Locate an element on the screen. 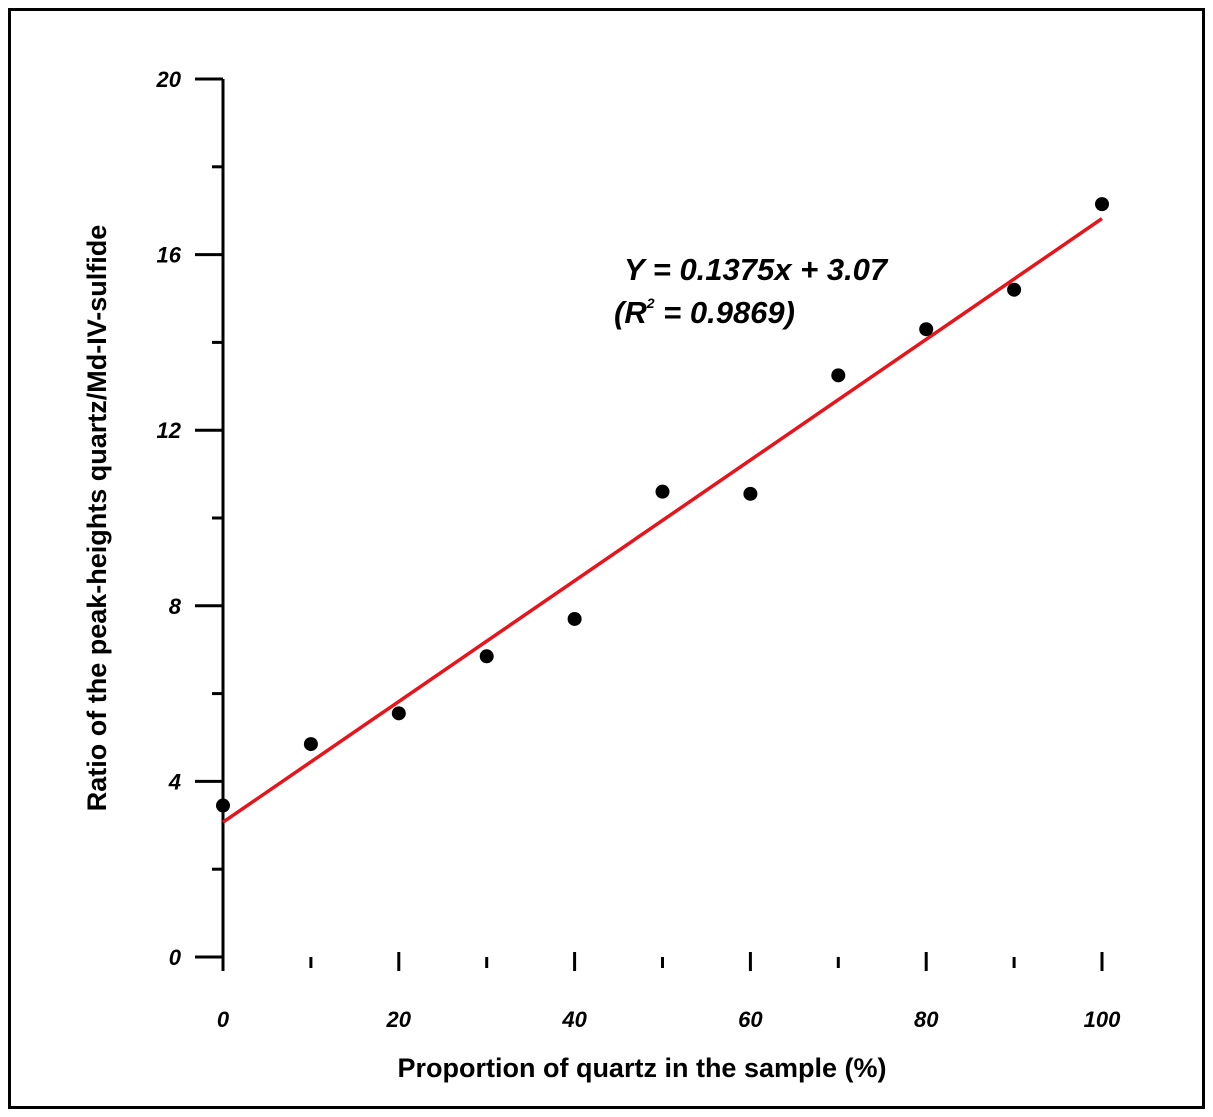 The image size is (1213, 1117). y-tick-label: 12 is located at coordinates (169, 430).